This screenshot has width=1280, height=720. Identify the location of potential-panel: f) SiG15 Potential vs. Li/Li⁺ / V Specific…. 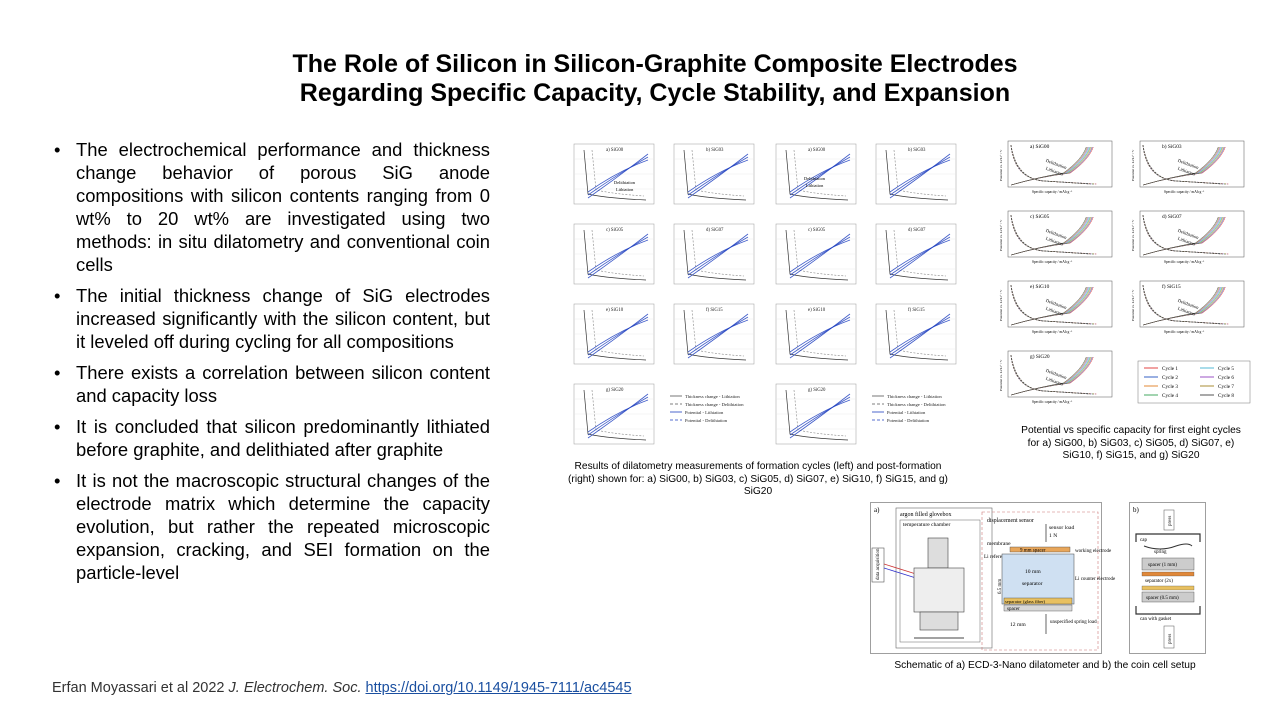
(1188, 307).